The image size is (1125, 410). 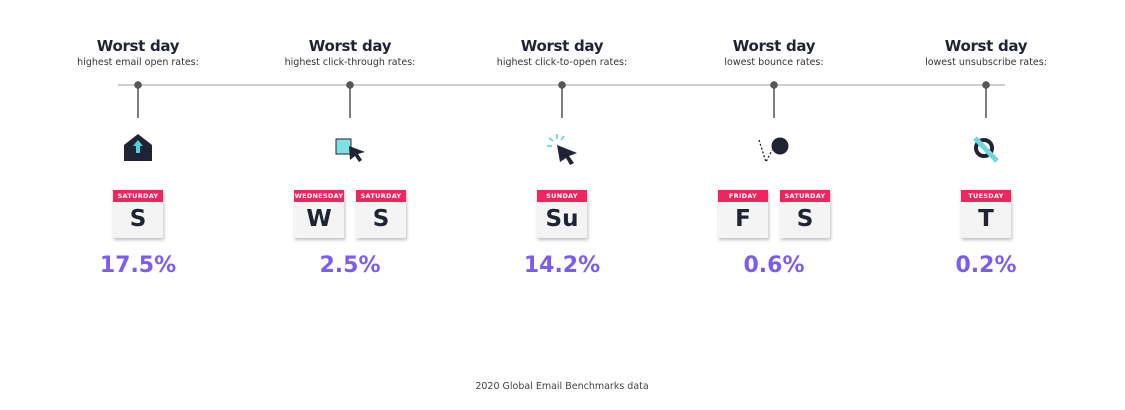 What do you see at coordinates (138, 62) in the screenshot?
I see `column-subtitle: highest email open rates:` at bounding box center [138, 62].